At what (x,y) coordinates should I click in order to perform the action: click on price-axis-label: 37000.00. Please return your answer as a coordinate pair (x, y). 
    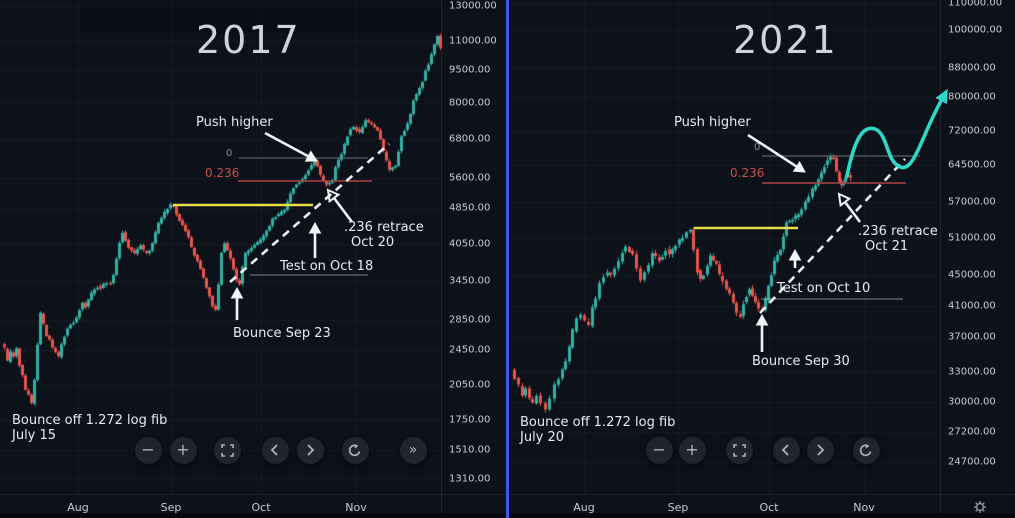
    Looking at the image, I should click on (972, 337).